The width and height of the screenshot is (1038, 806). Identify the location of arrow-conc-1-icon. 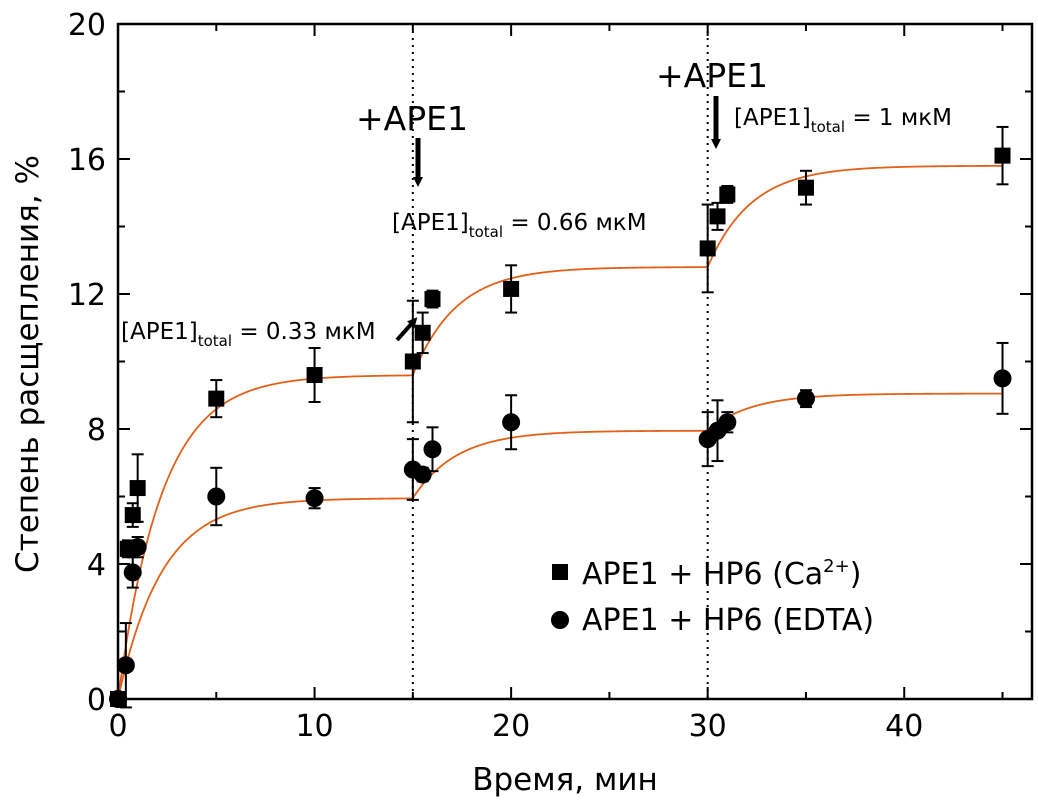
(406, 329).